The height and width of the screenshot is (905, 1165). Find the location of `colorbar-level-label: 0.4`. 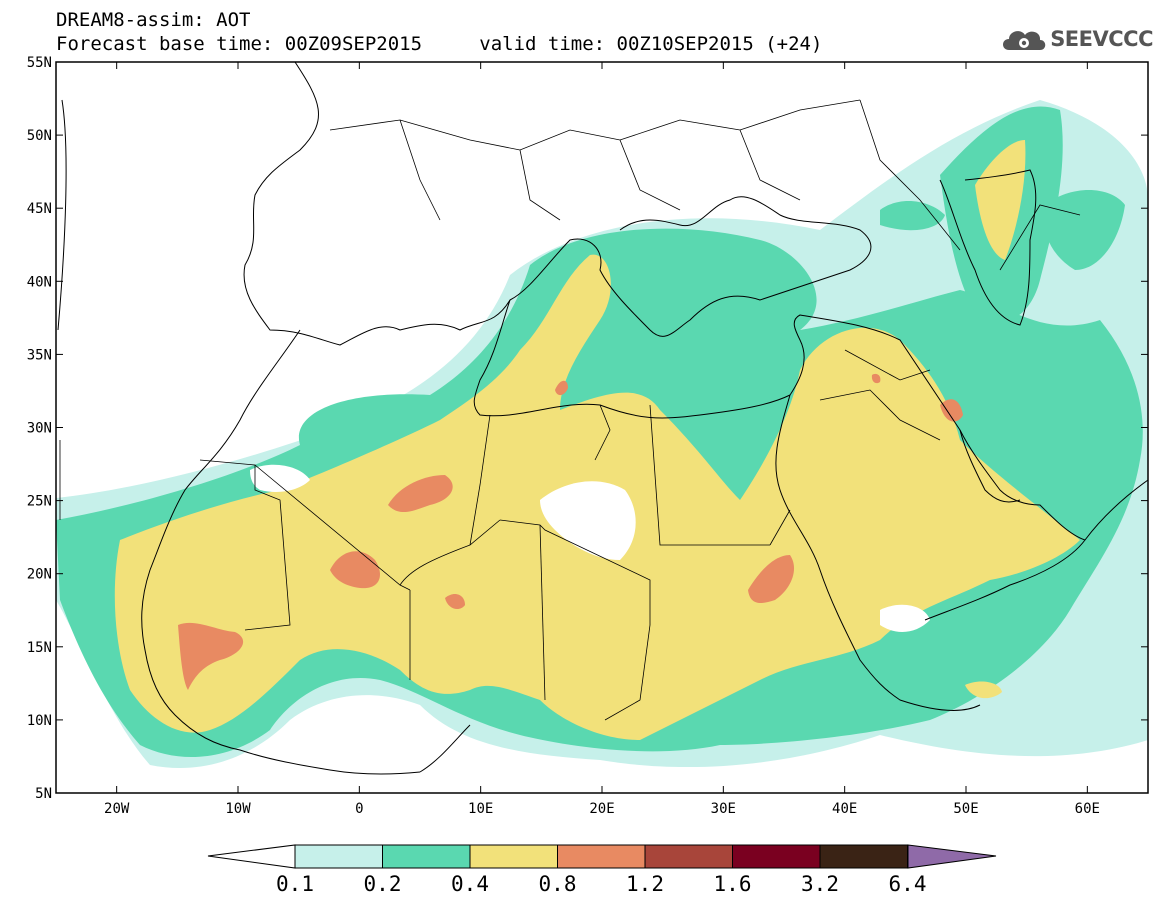

colorbar-level-label: 0.4 is located at coordinates (470, 884).